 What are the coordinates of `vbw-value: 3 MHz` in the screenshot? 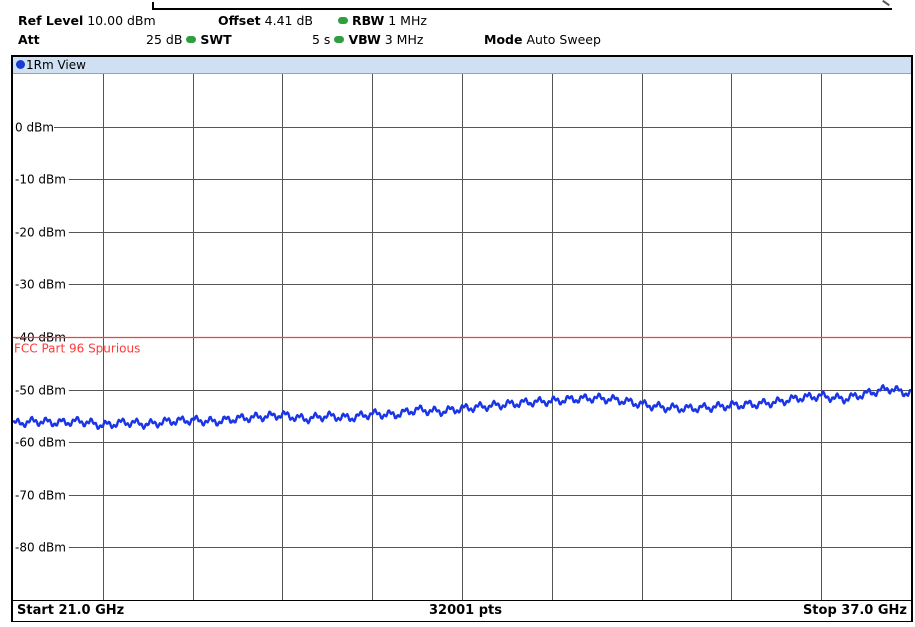 It's located at (404, 39).